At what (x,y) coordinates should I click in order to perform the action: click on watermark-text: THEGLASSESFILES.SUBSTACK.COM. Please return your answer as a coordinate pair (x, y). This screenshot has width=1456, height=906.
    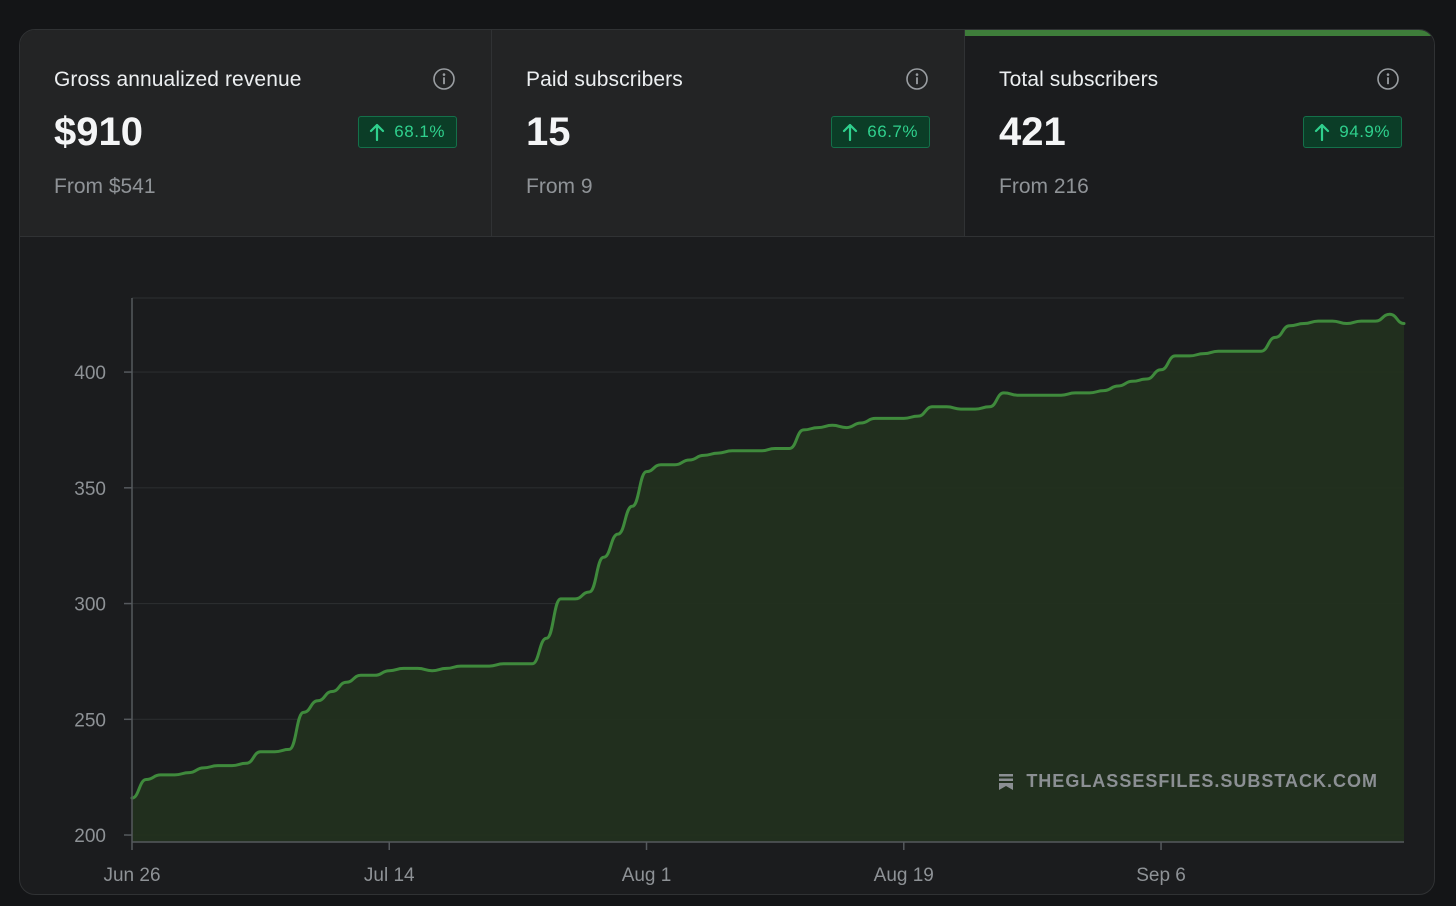
    Looking at the image, I should click on (1202, 781).